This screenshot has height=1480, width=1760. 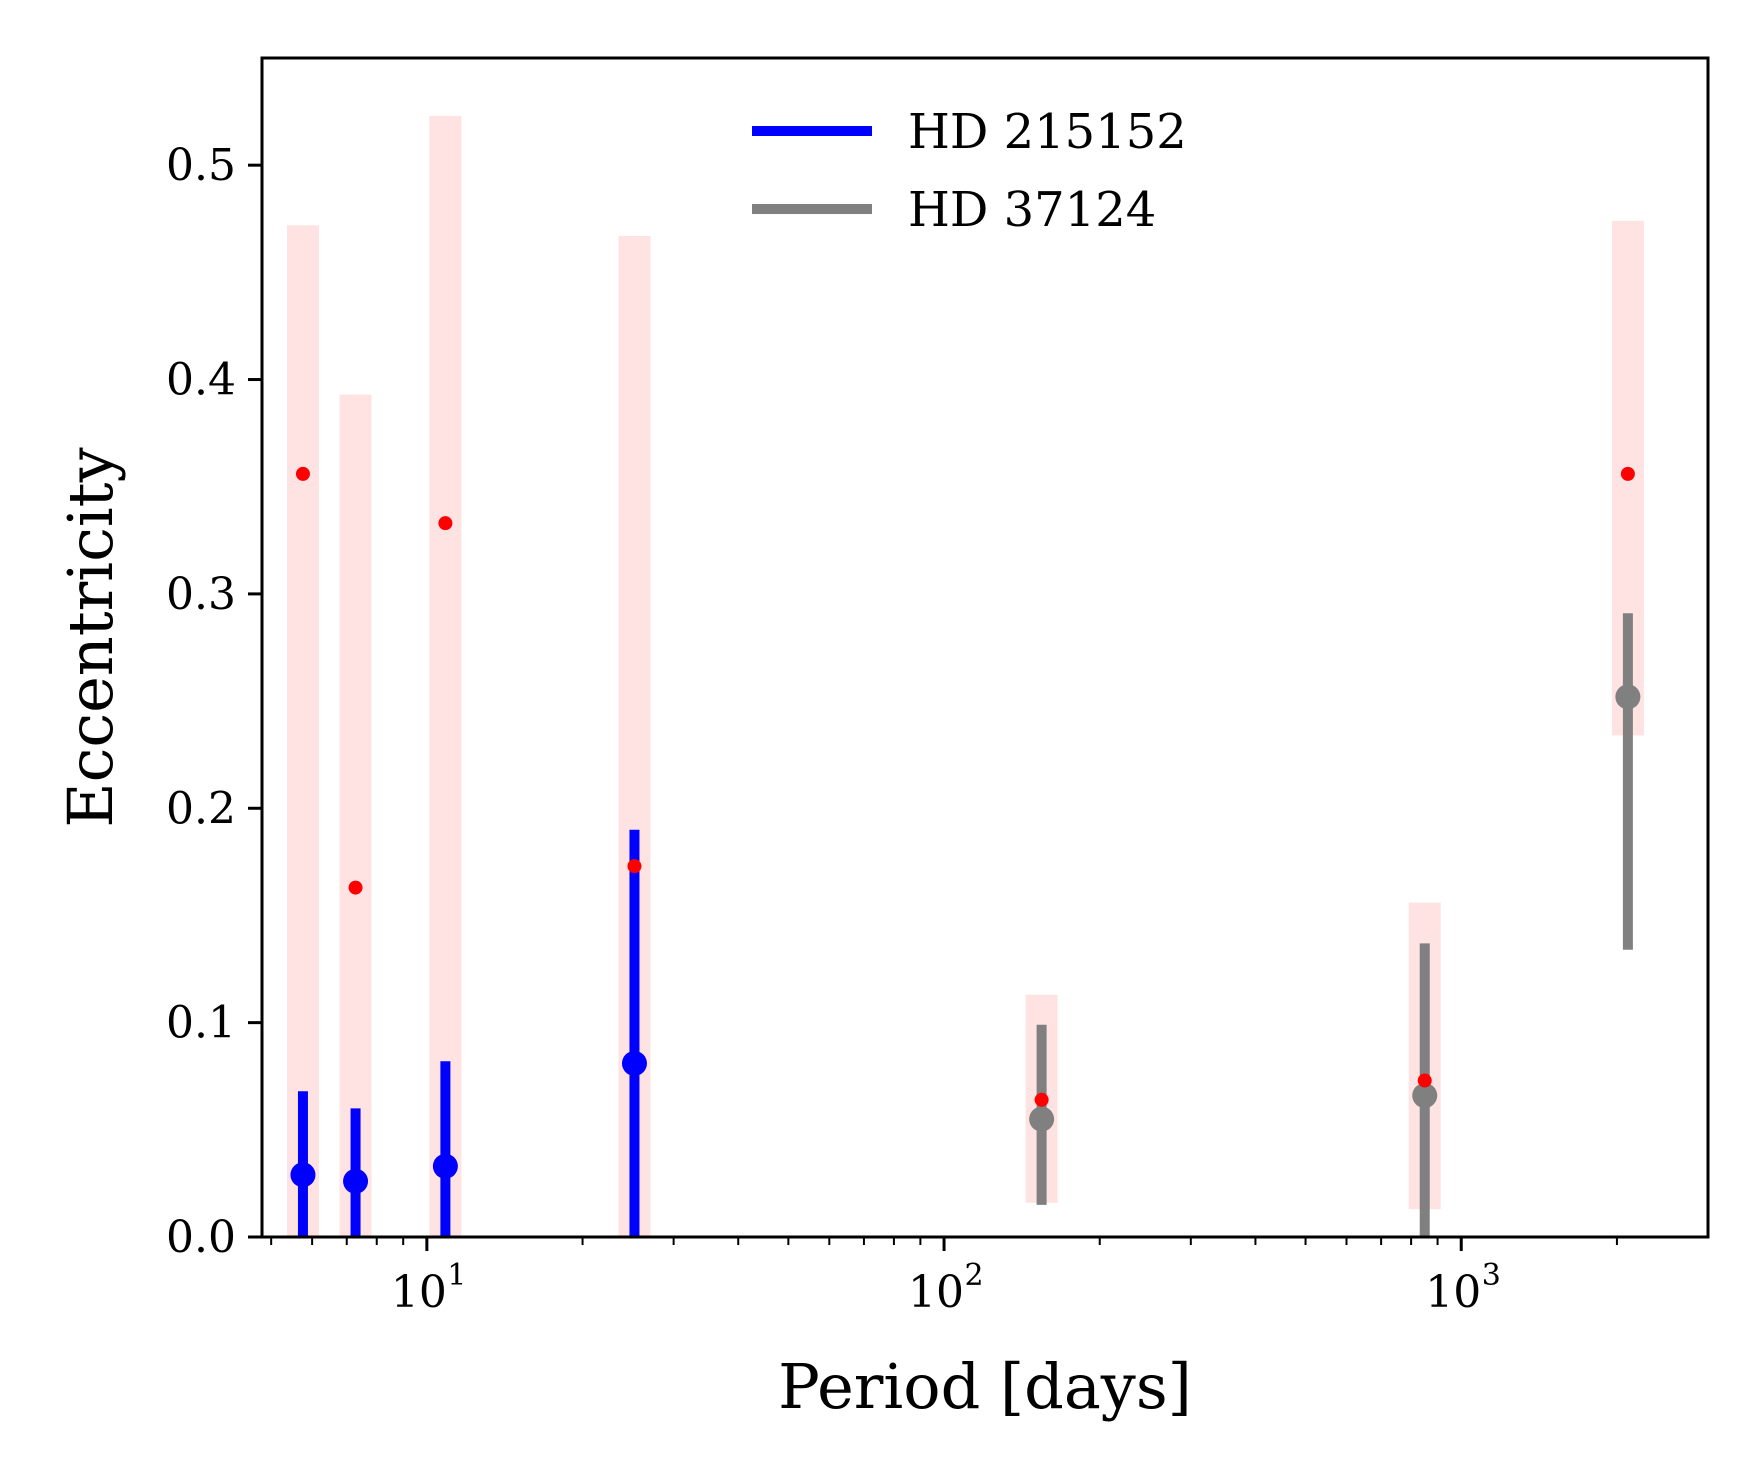 I want to click on legend-label-1: HD 37124, so click(x=1032, y=210).